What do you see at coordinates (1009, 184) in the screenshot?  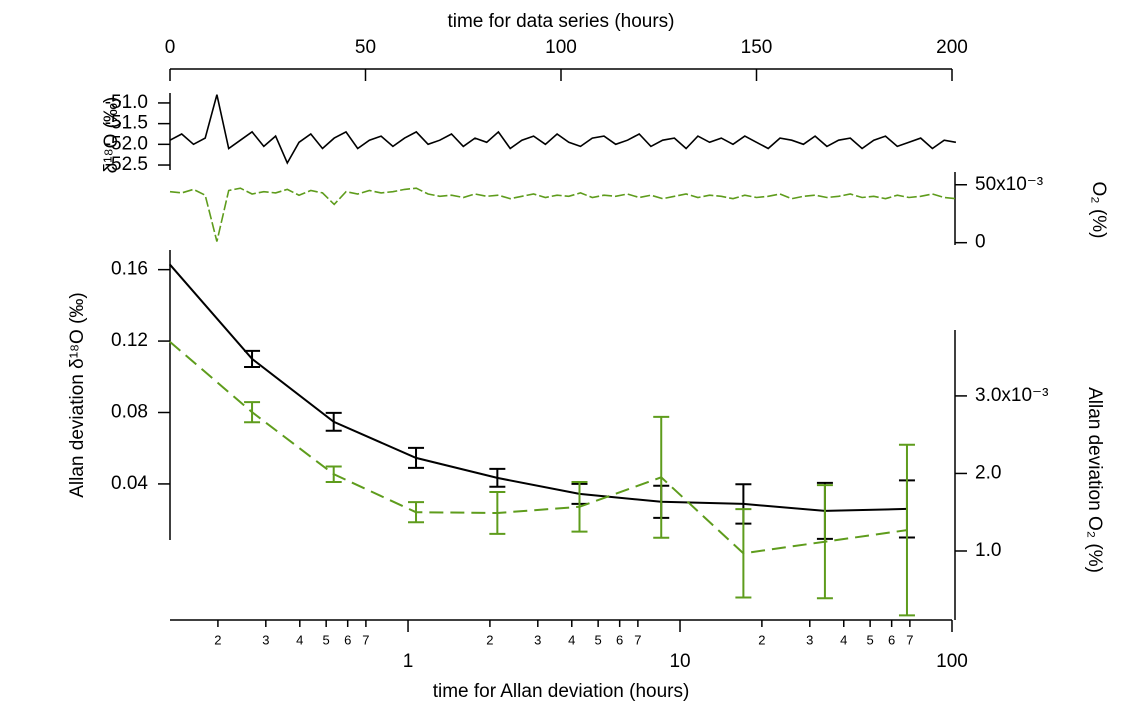 I see `y2-tick-label: 50x10⁻³` at bounding box center [1009, 184].